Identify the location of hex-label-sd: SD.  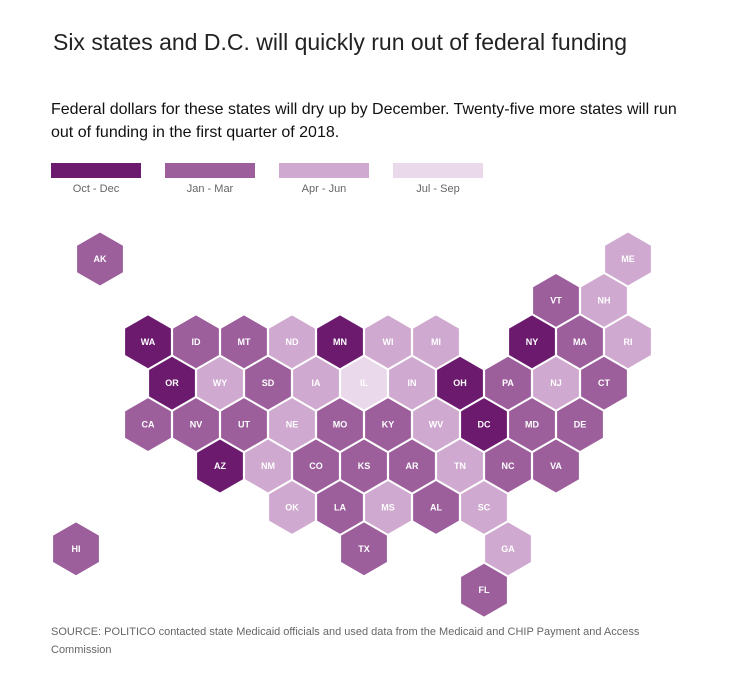
(268, 383).